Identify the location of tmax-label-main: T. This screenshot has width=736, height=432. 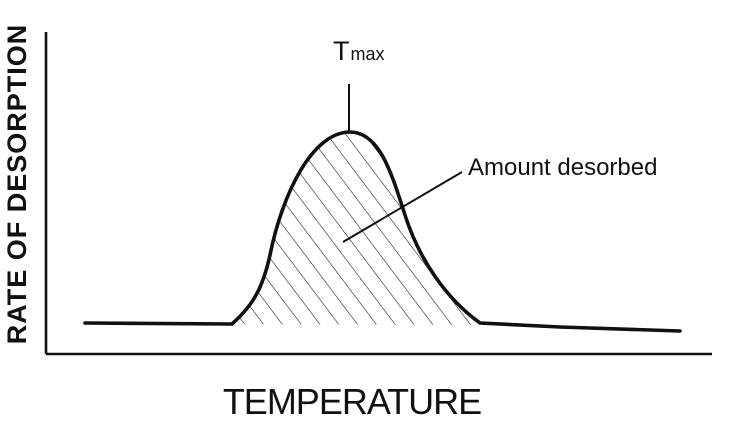
(341, 51).